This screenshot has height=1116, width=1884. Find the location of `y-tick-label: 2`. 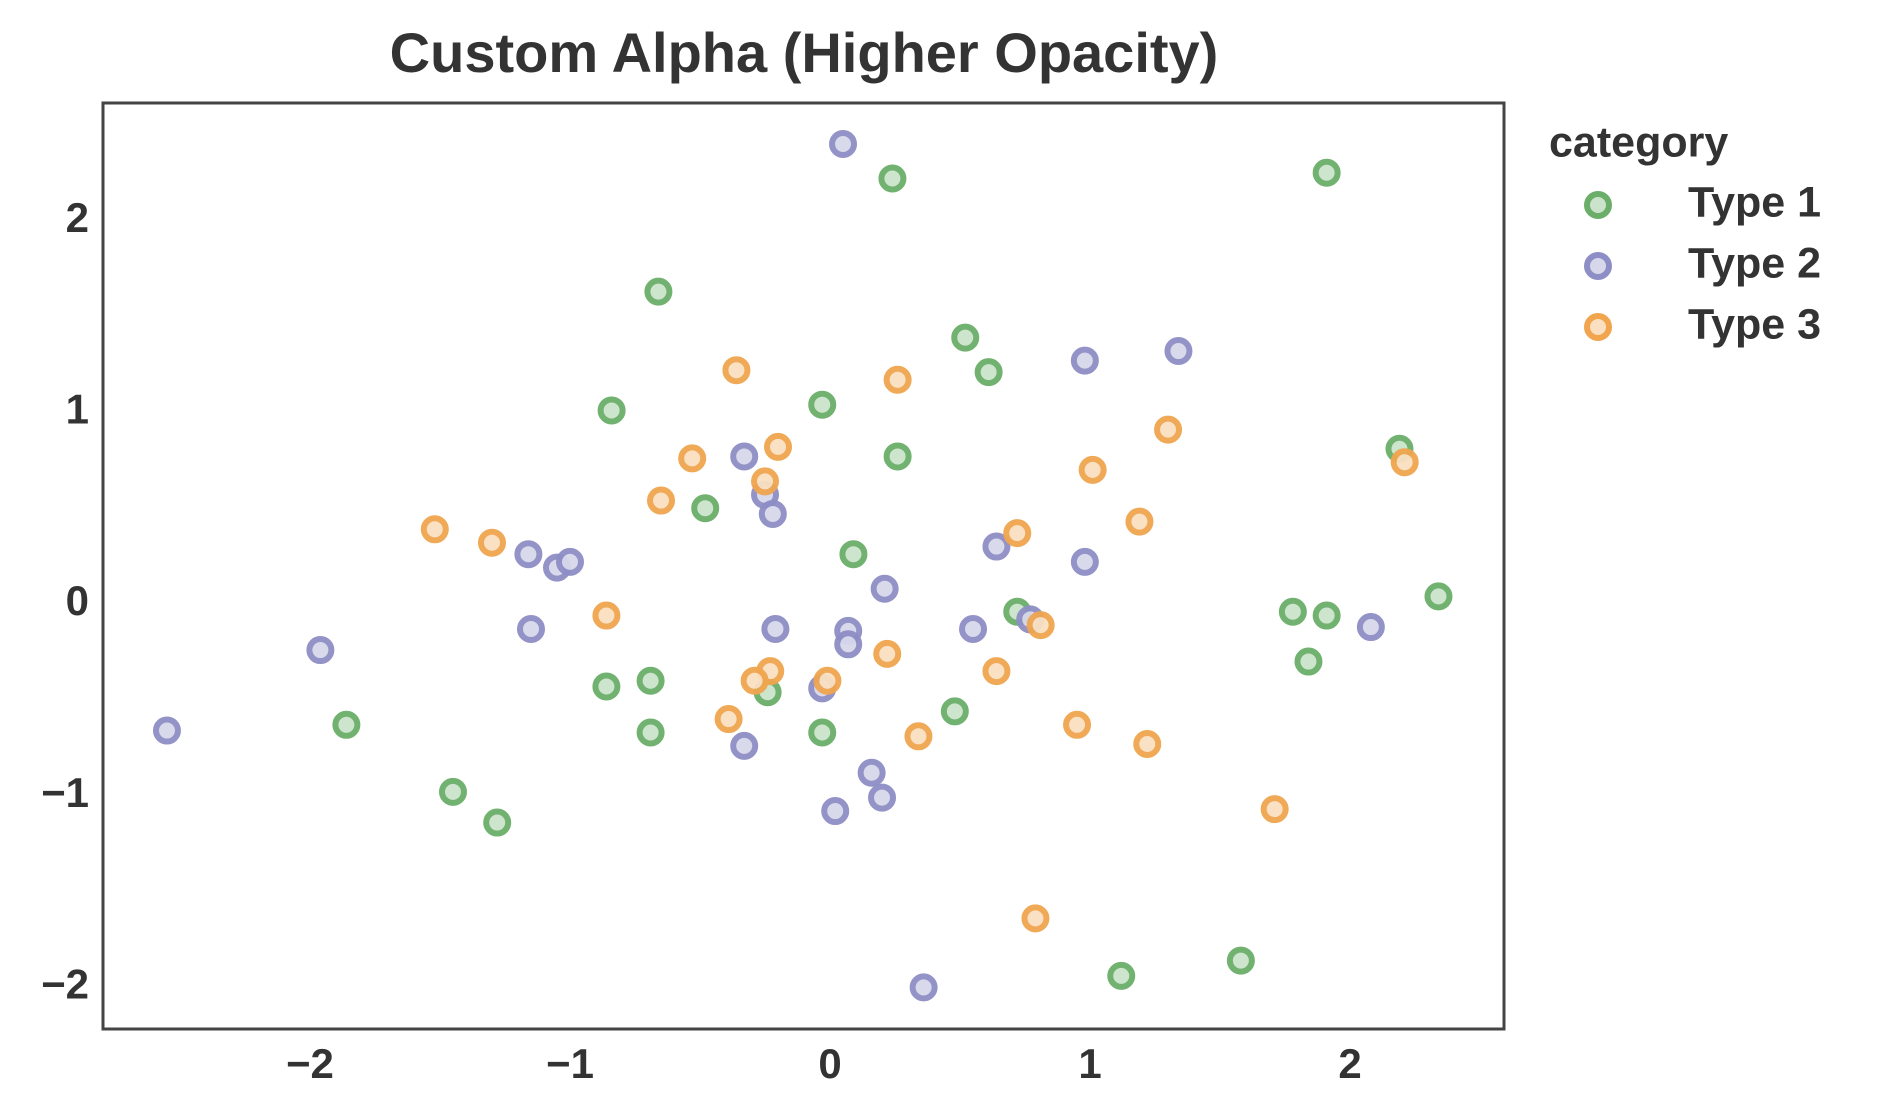

y-tick-label: 2 is located at coordinates (77, 217).